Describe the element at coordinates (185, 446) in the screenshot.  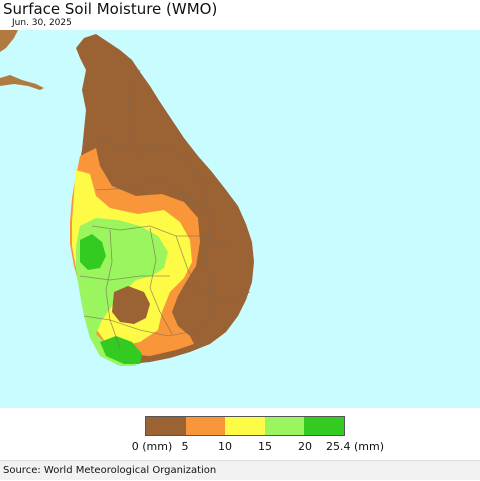
I see `legend-label-1: 5` at that location.